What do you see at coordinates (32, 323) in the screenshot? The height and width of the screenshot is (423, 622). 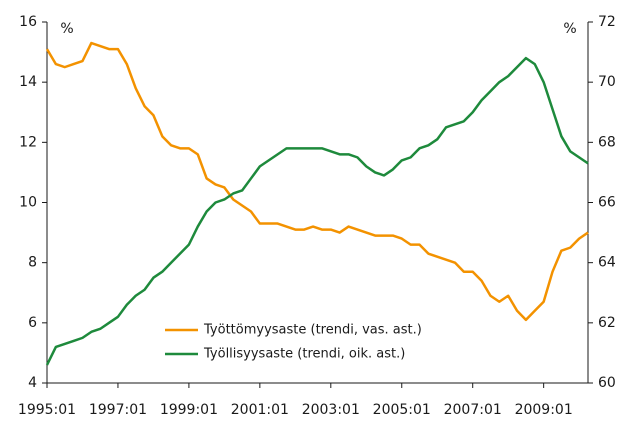 I see `y-tick-label: 6` at bounding box center [32, 323].